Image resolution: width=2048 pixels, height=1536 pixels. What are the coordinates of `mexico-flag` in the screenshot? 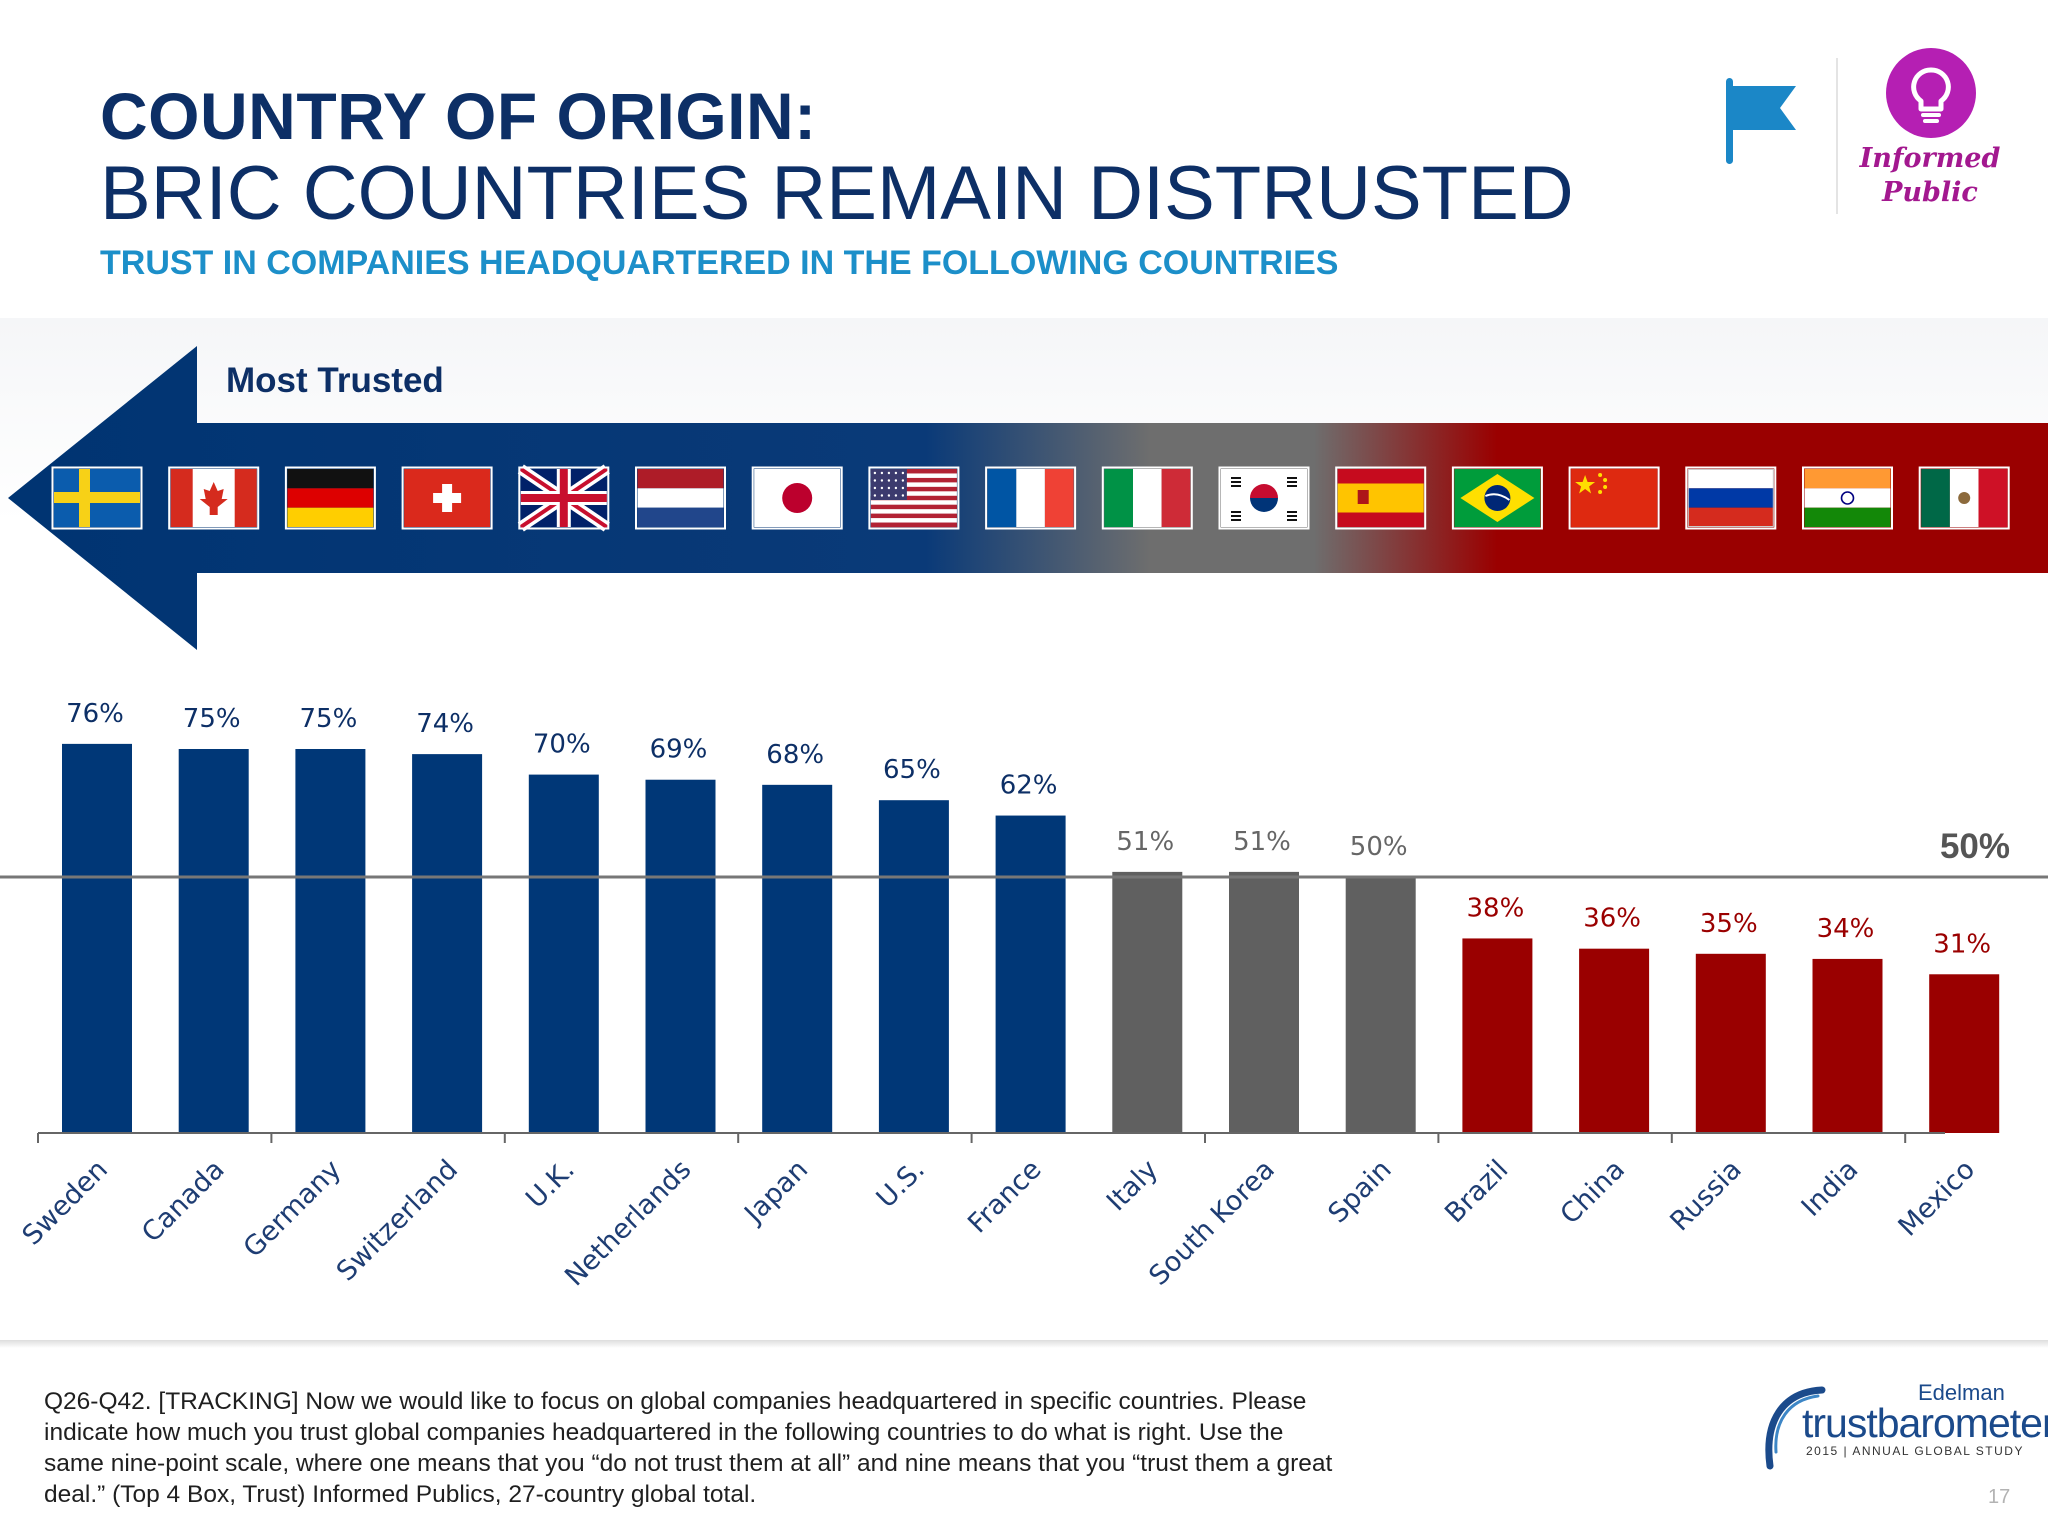 It's located at (1964, 498).